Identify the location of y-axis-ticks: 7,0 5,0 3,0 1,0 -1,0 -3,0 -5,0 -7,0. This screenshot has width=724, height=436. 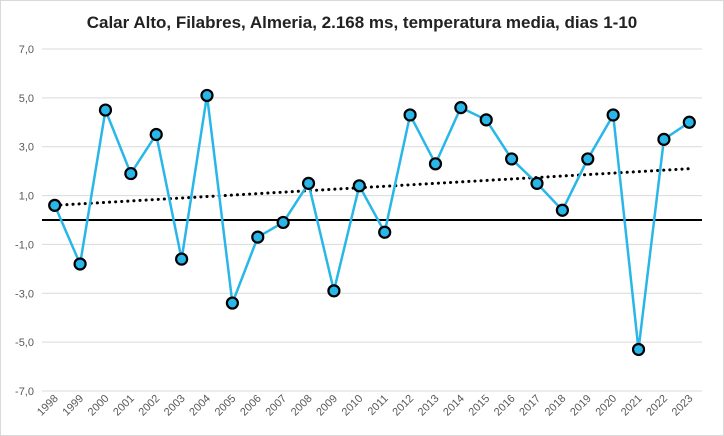
(24, 221).